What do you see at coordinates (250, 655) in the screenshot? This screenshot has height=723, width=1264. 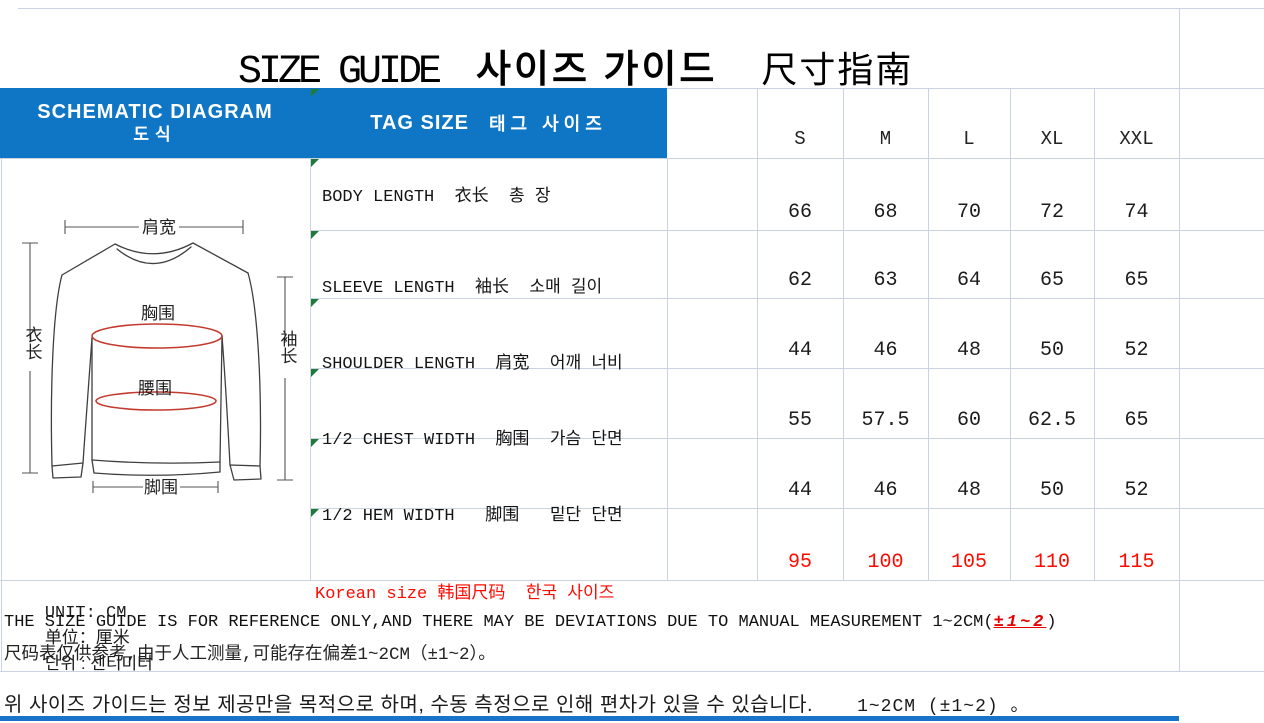 I see `disclaimer-chinese: 尺码表仅供参考,由于人工测量,可能存在偏差1~2CM（±1~2）。` at bounding box center [250, 655].